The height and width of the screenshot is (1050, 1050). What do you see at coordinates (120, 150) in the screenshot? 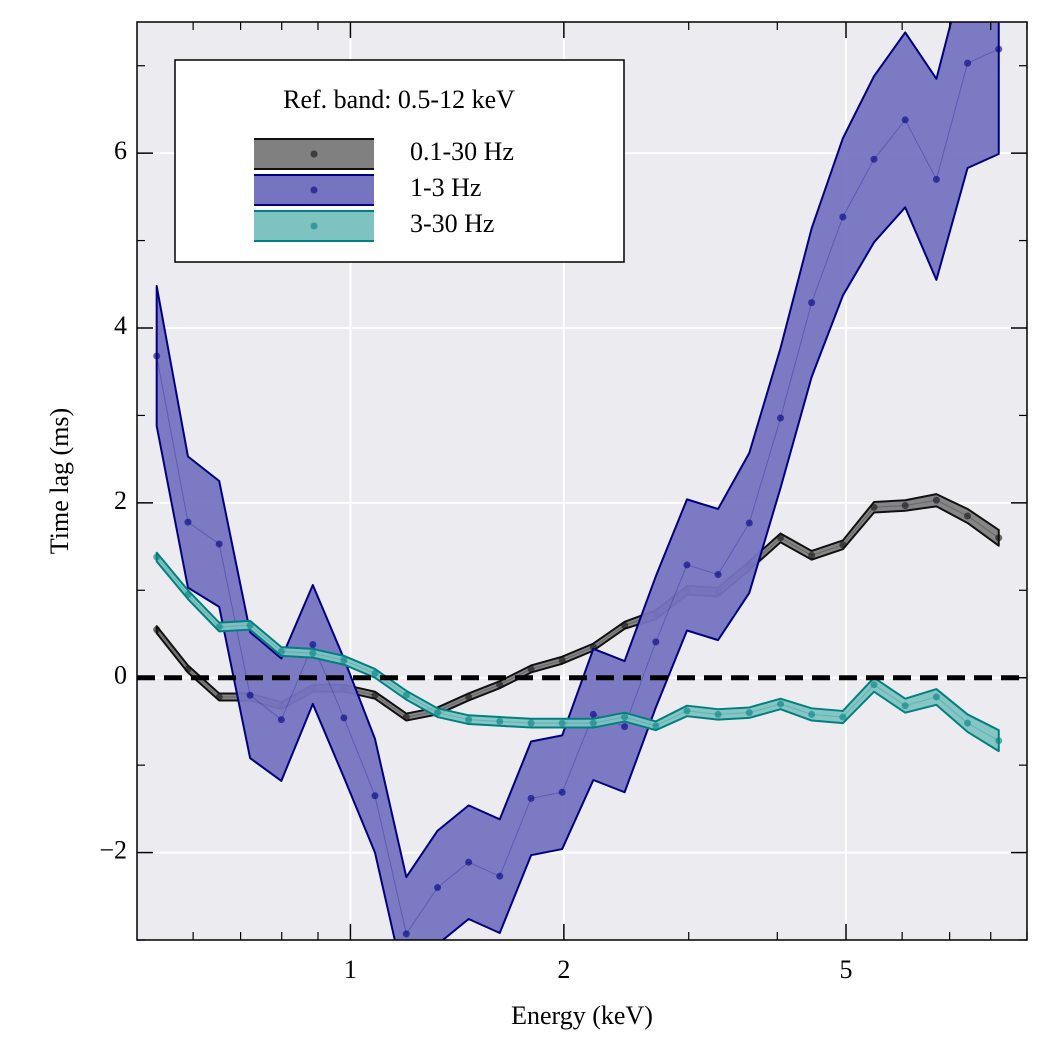
I see `y-tick-label: 6` at bounding box center [120, 150].